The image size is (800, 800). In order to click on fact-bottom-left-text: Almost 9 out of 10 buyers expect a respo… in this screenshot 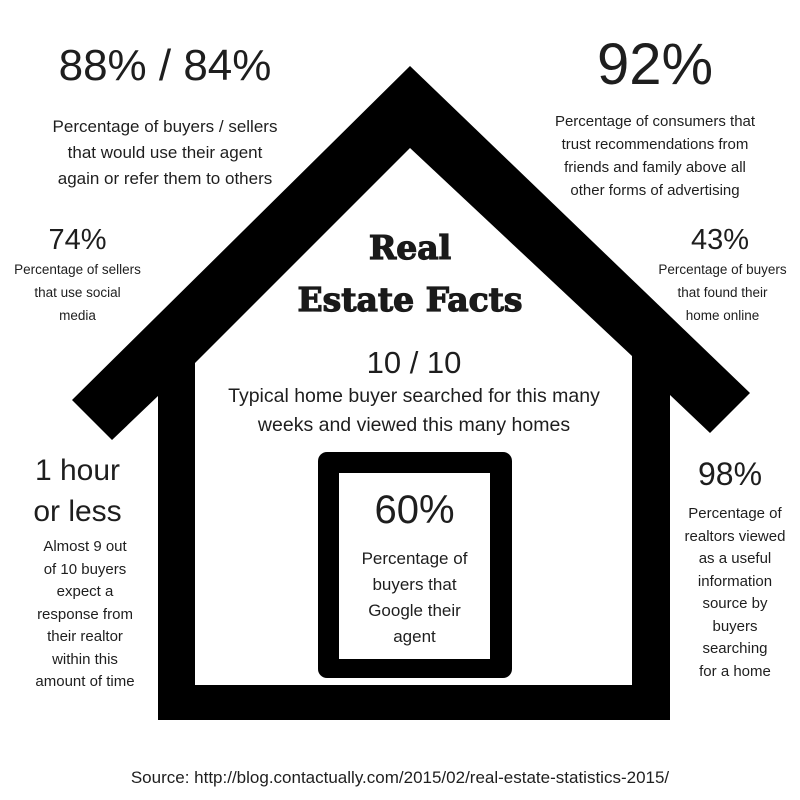, I will do `click(85, 614)`.